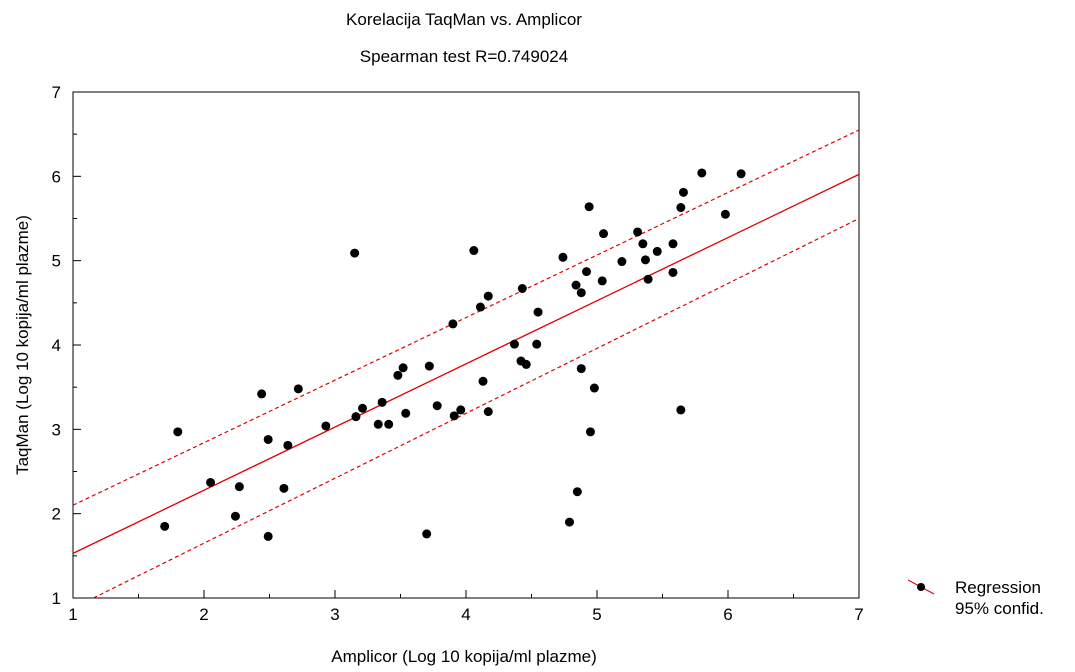  I want to click on x-tick-label: 6, so click(727, 614).